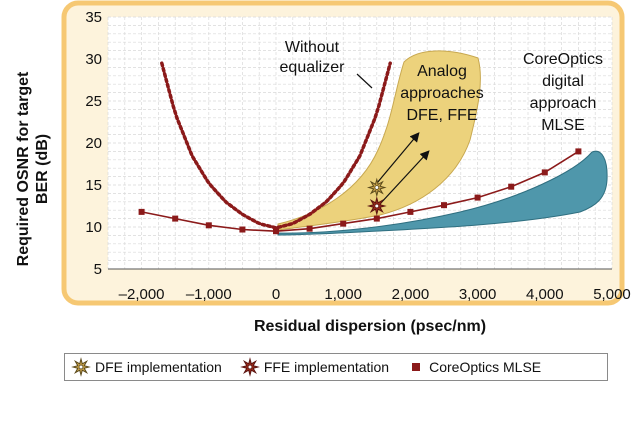 Image resolution: width=640 pixels, height=425 pixels. Describe the element at coordinates (563, 81) in the screenshot. I see `annotation-coreoptics-line-2: digital` at that location.